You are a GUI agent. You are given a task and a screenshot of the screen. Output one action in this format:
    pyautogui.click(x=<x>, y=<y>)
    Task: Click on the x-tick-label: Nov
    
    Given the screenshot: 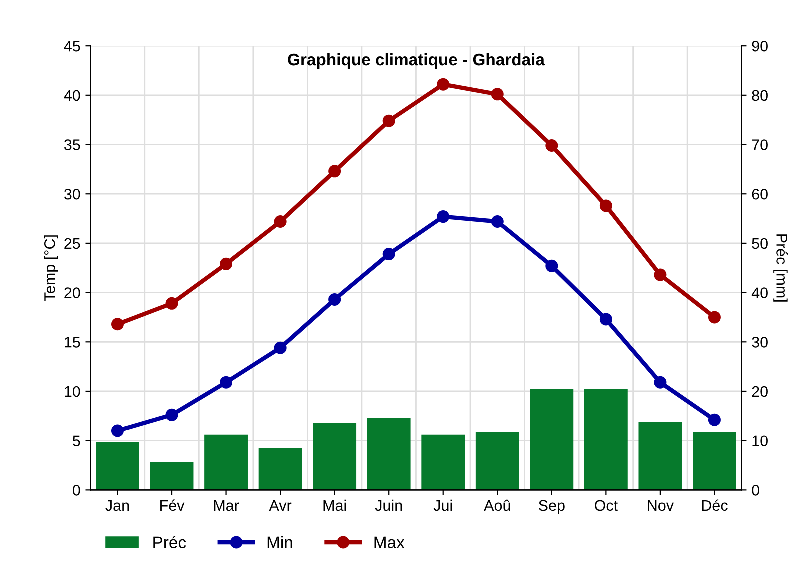 What is the action you would take?
    pyautogui.click(x=661, y=506)
    